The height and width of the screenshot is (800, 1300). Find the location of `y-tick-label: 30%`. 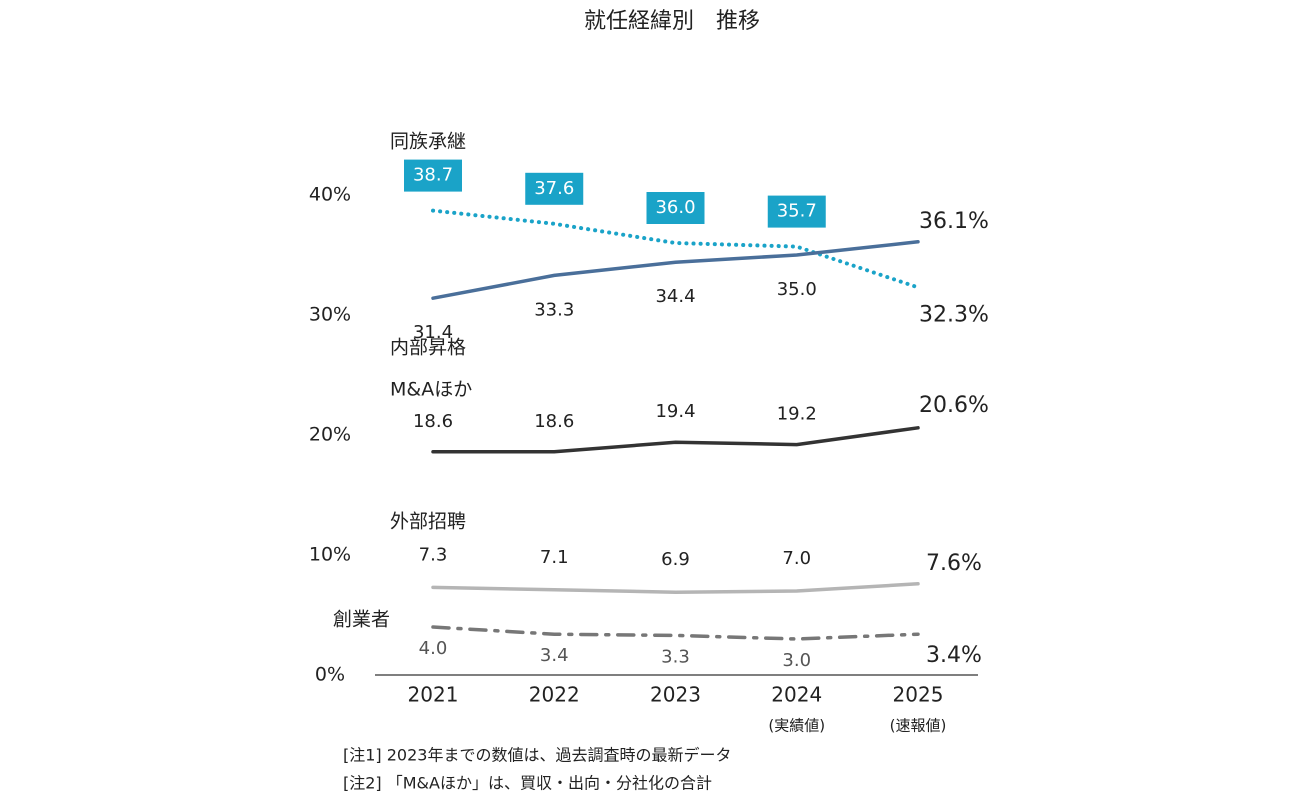

y-tick-label: 30% is located at coordinates (330, 315).